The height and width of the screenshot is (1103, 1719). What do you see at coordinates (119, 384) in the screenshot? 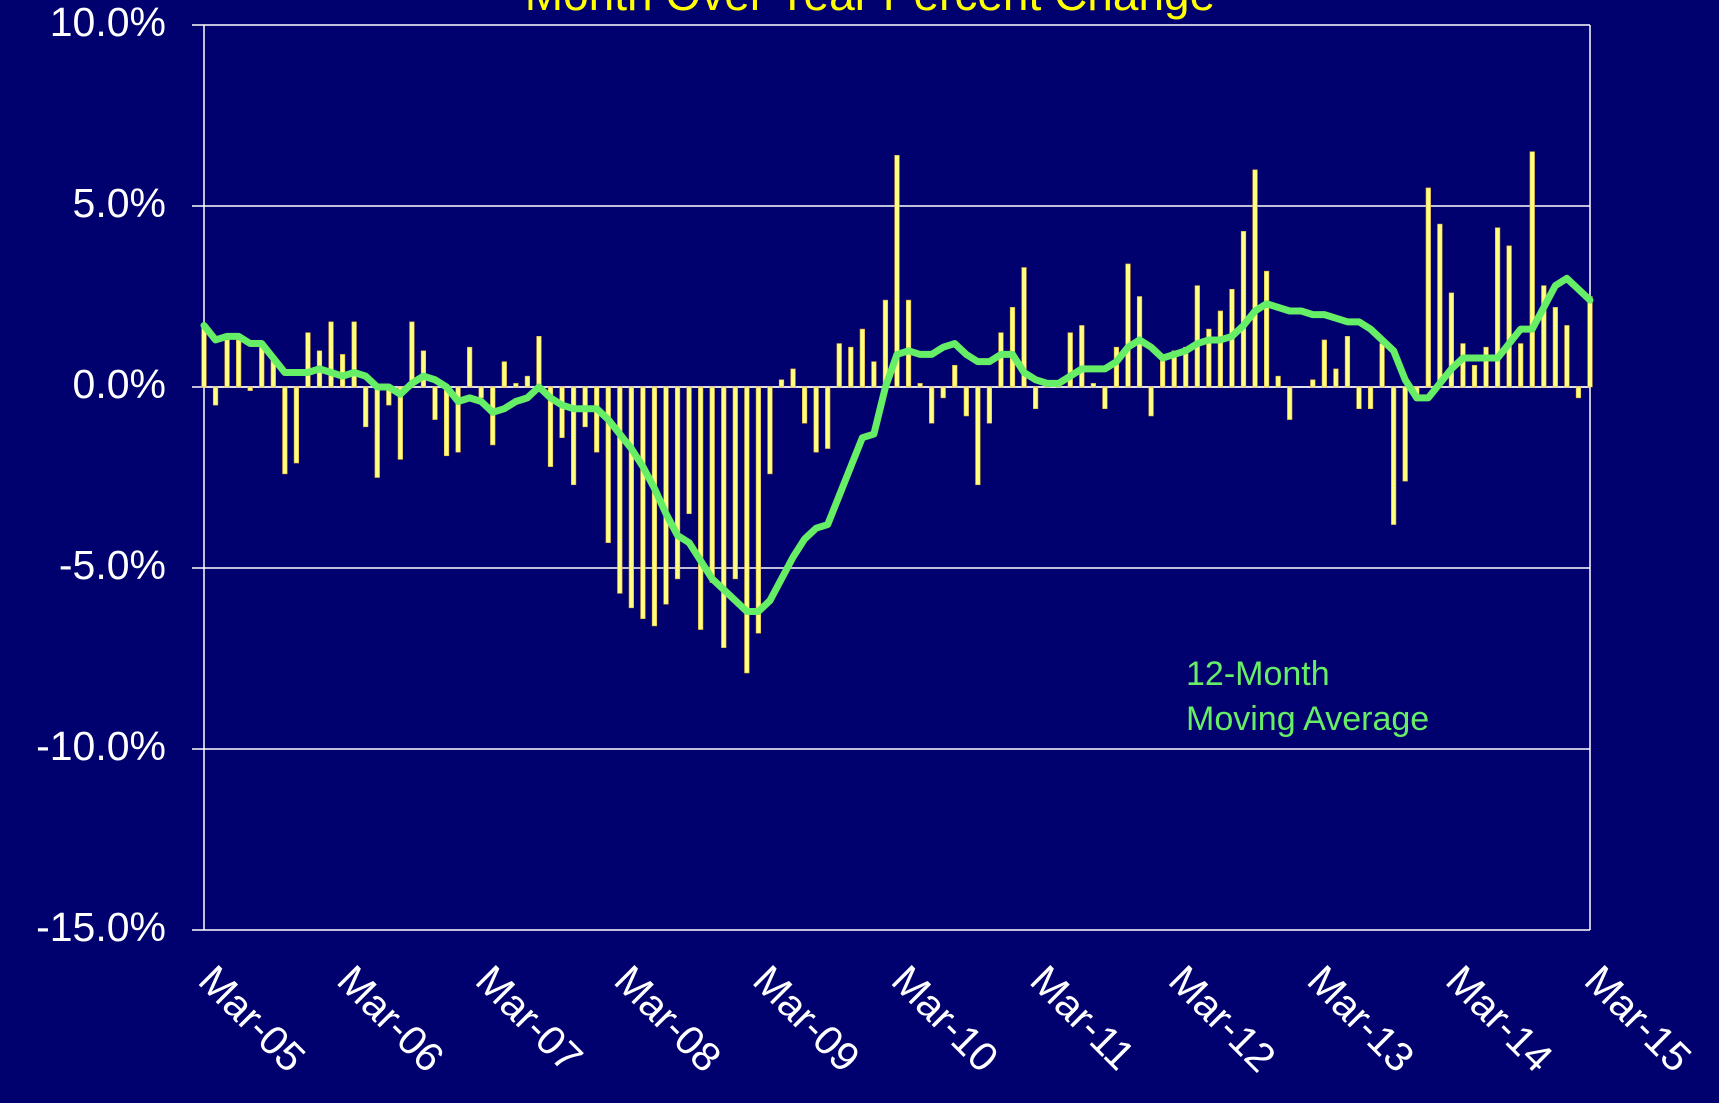
I see `y-tick-label: 0.0%` at bounding box center [119, 384].